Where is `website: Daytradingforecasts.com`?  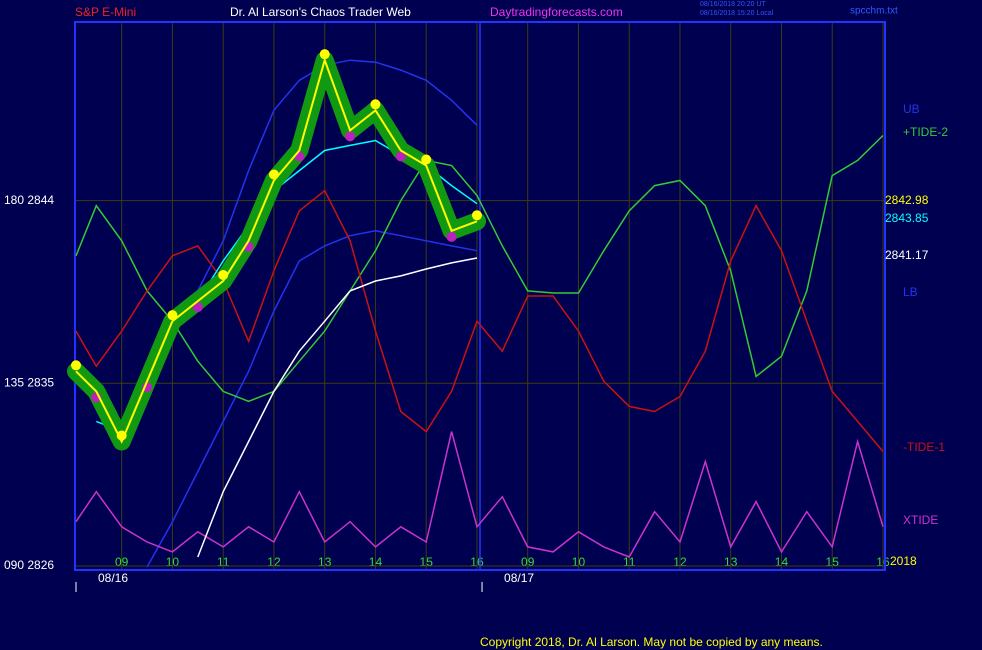 website: Daytradingforecasts.com is located at coordinates (556, 12).